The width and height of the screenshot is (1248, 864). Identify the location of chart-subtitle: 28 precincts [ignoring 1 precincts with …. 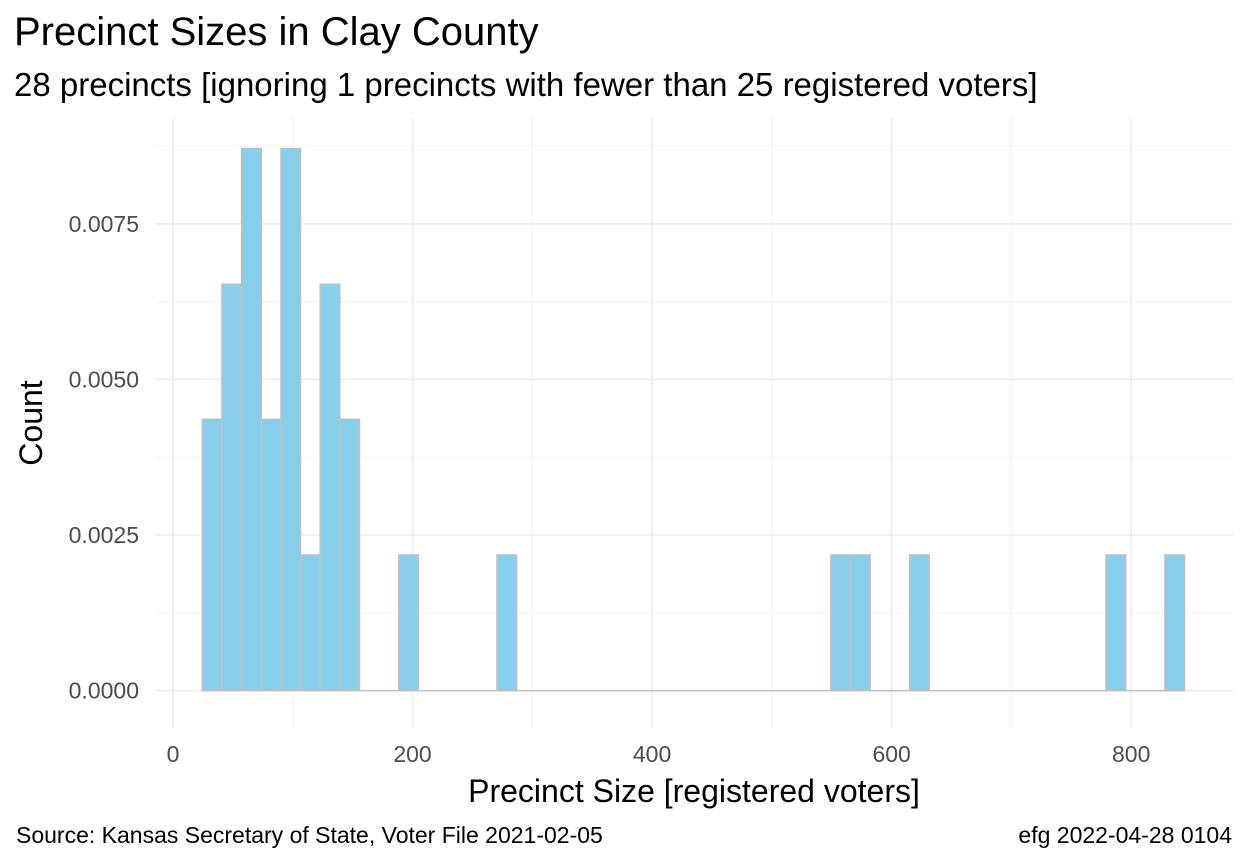
(526, 84).